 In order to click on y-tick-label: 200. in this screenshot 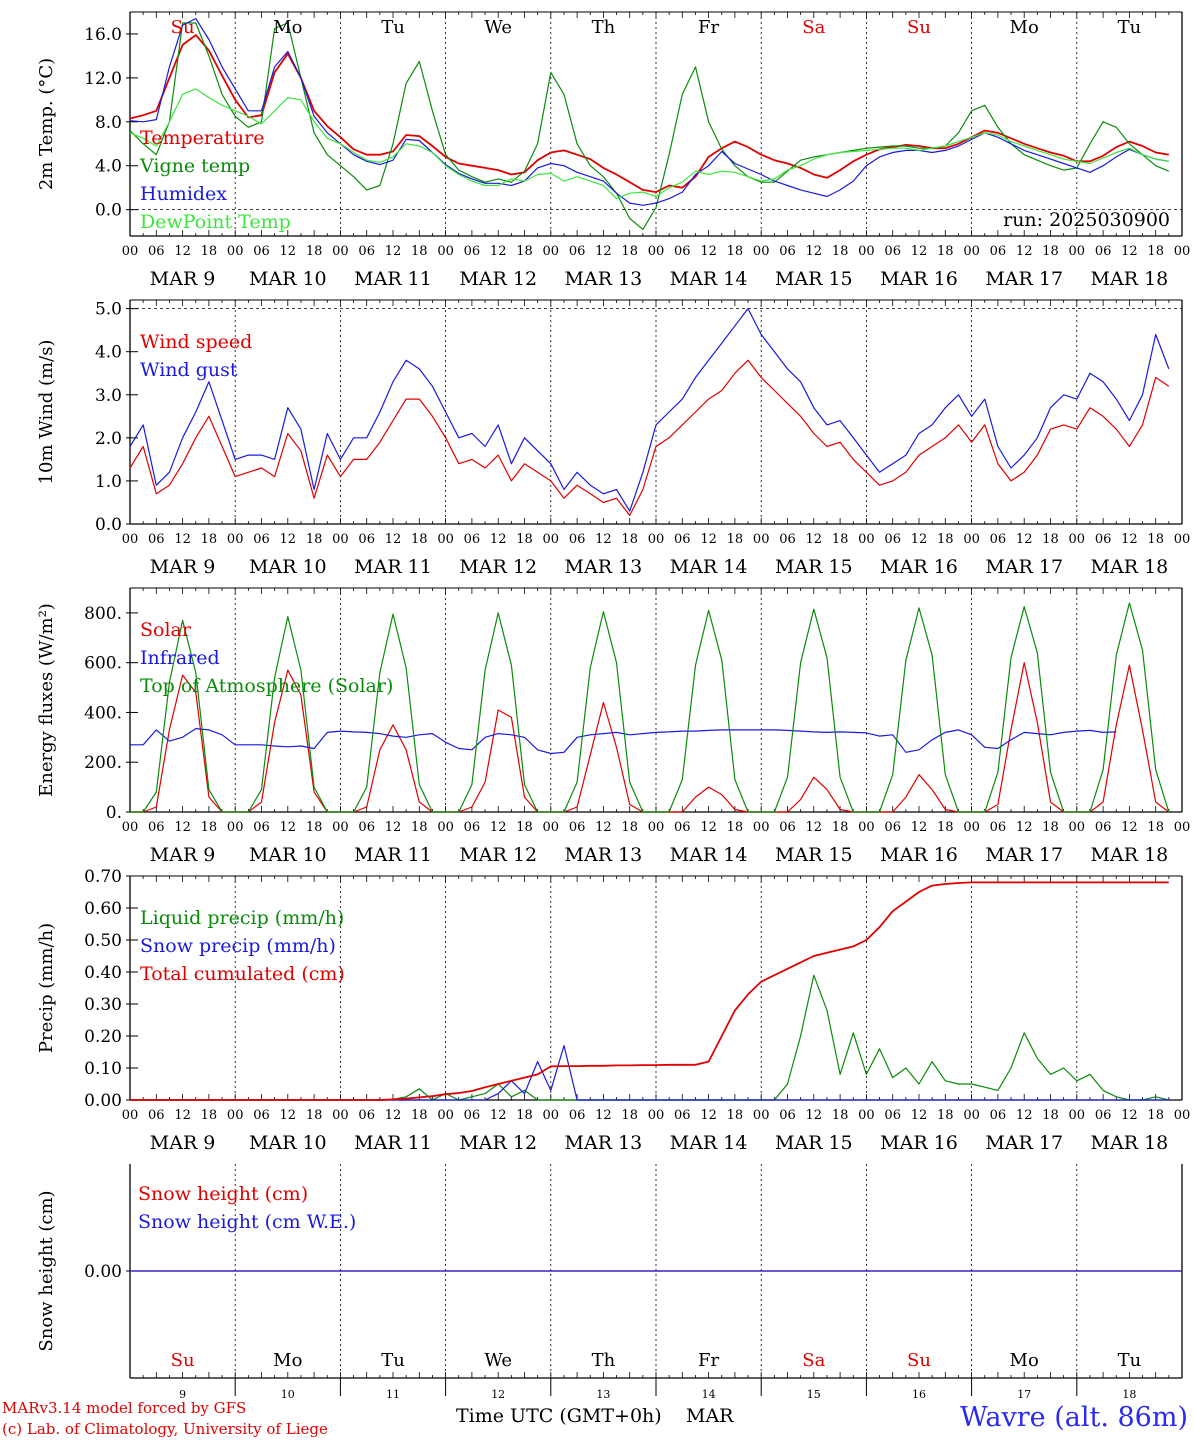, I will do `click(103, 763)`.